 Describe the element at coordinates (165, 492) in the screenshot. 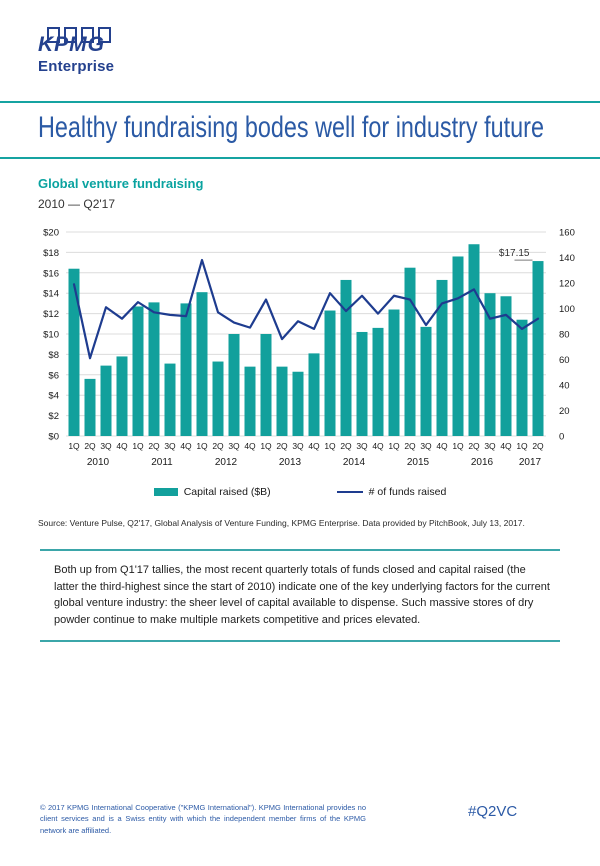

I see `bar-swatch-icon` at that location.